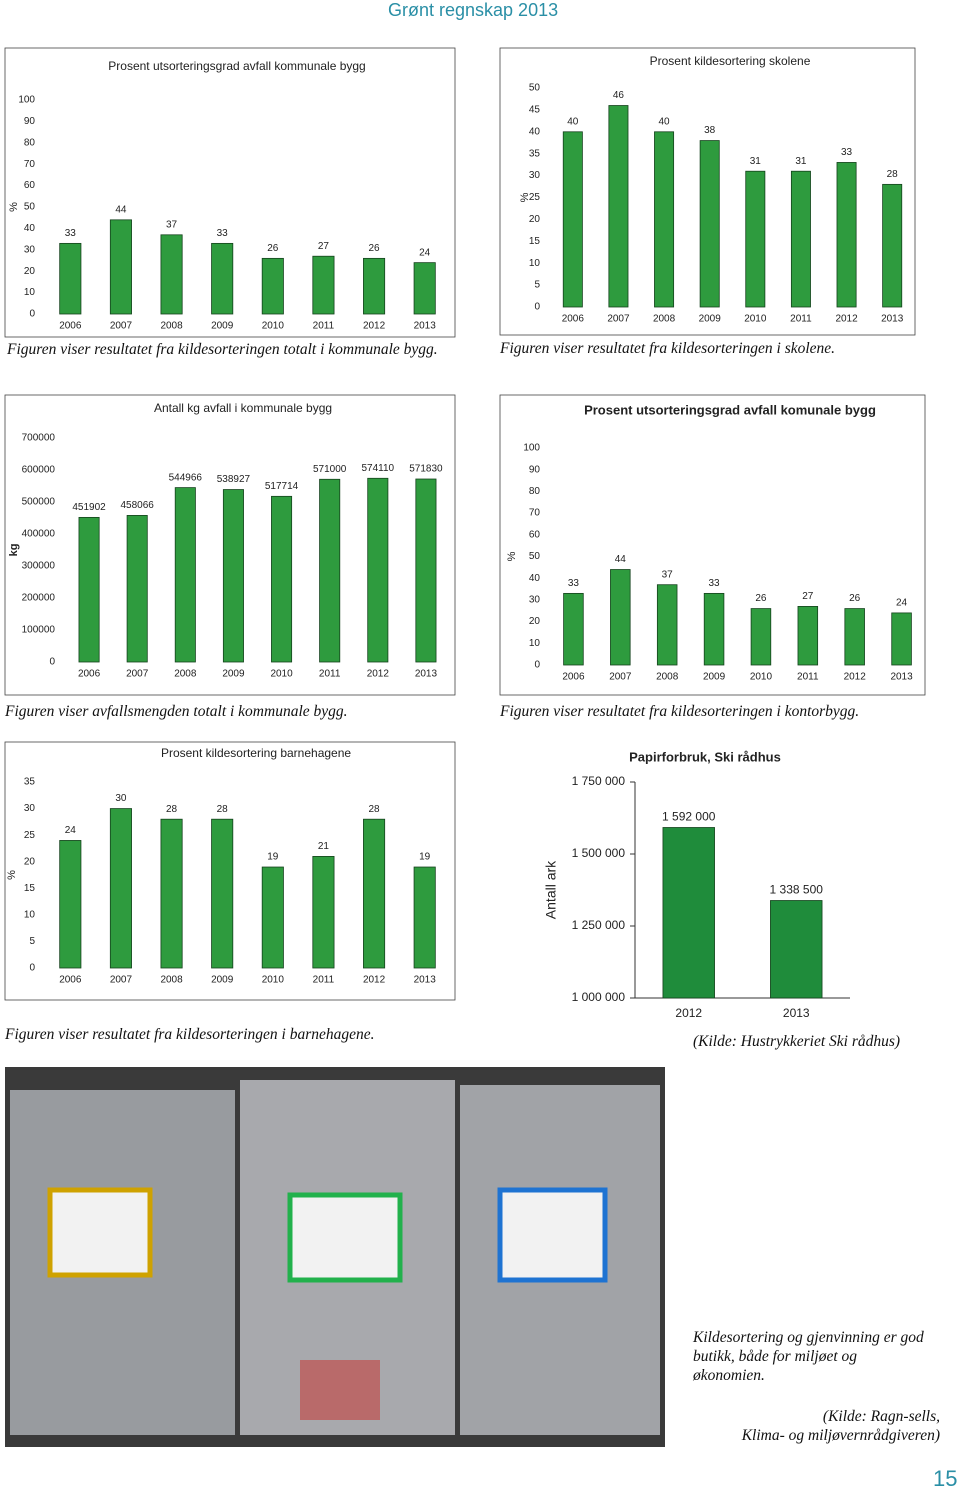  Describe the element at coordinates (705, 756) in the screenshot. I see `chart-title: Papirforbruk, Ski rådhus` at that location.